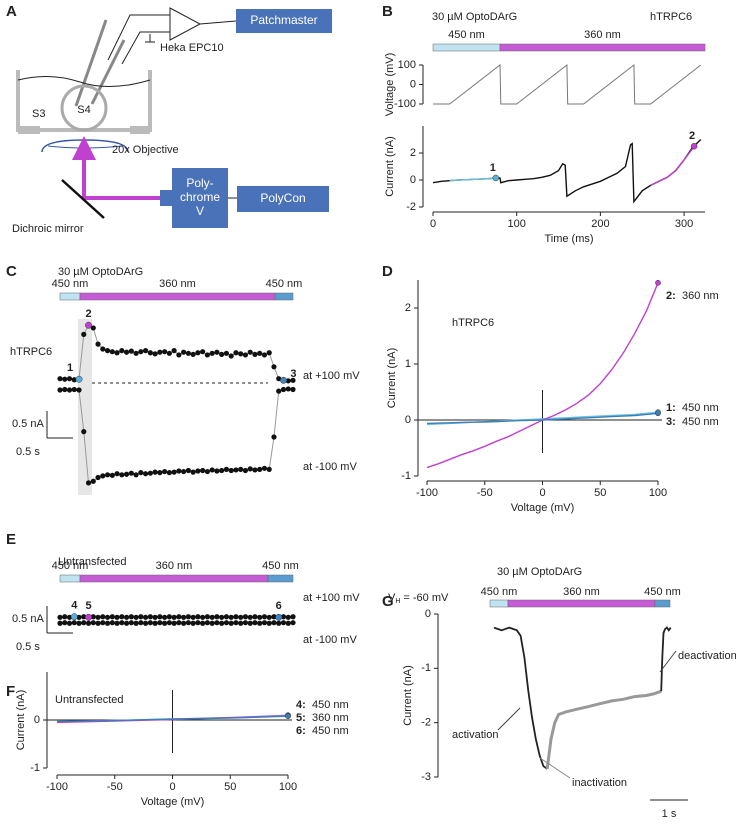  I want to click on y-tick-label: 2, so click(408, 308).